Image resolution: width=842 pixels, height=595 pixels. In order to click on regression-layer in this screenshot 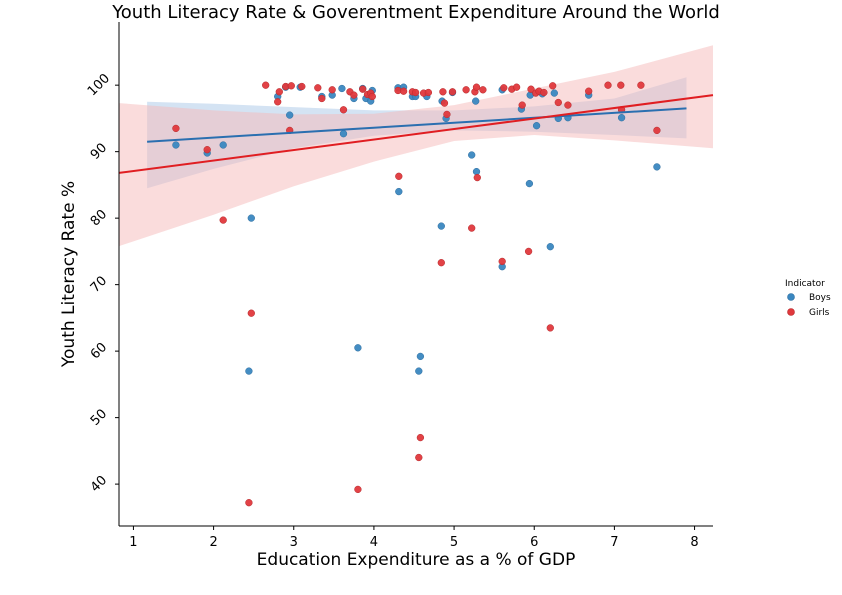, I will do `click(416, 134)`.